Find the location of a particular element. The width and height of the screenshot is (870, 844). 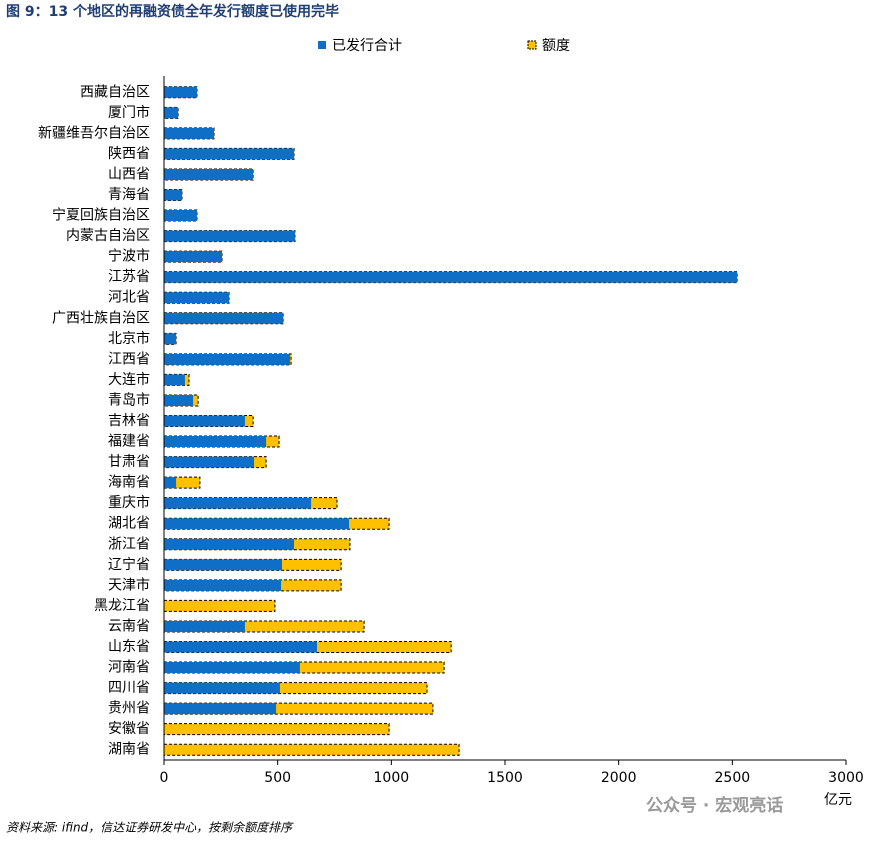

x-tick-label: 1000 is located at coordinates (392, 778).